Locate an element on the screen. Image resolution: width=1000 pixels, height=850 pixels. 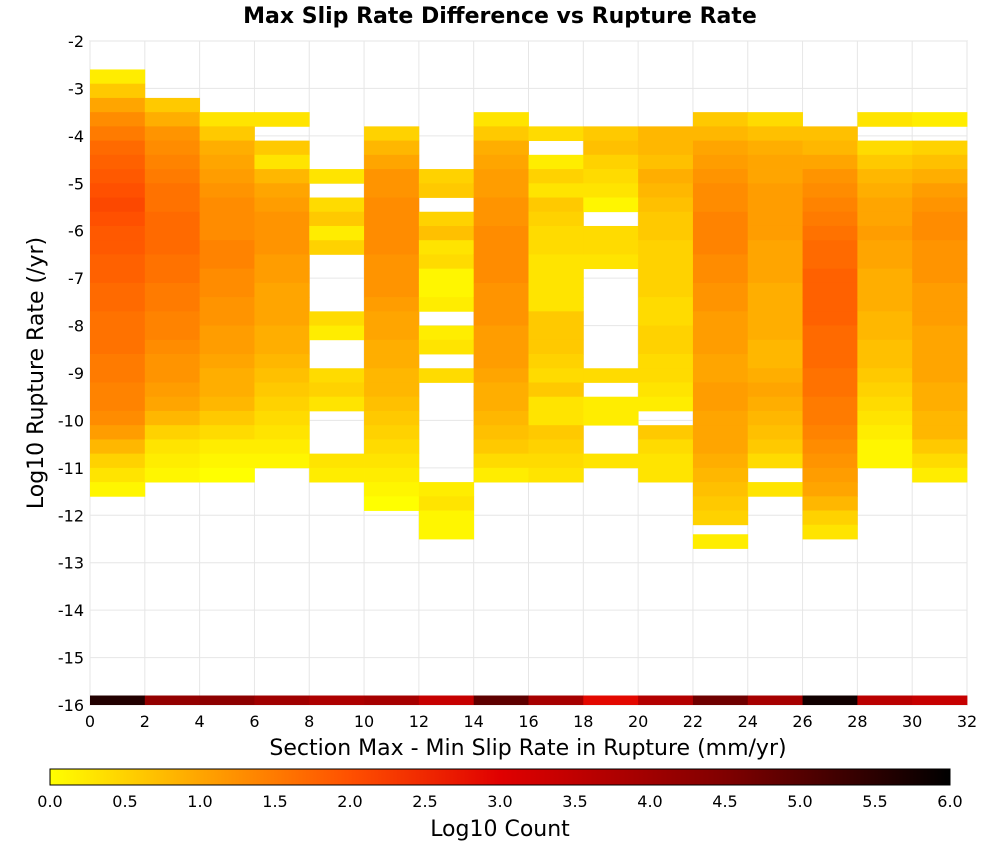
y-tick-label: -7 is located at coordinates (76, 278).